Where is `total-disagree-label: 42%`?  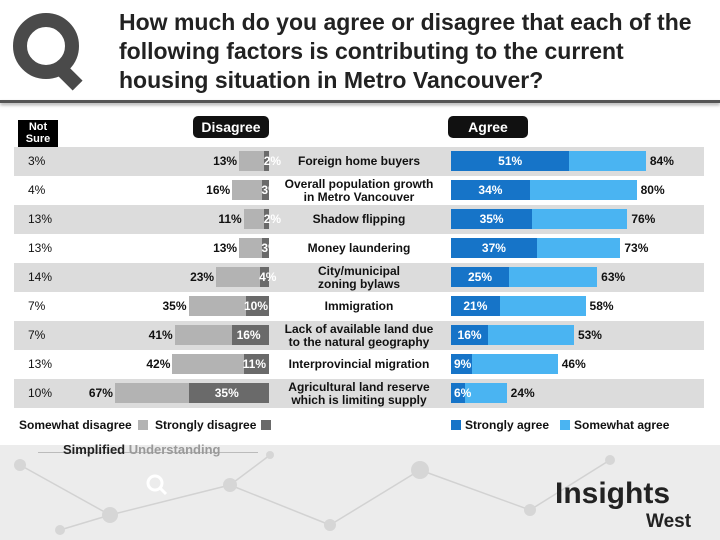
total-disagree-label: 42% is located at coordinates (158, 364).